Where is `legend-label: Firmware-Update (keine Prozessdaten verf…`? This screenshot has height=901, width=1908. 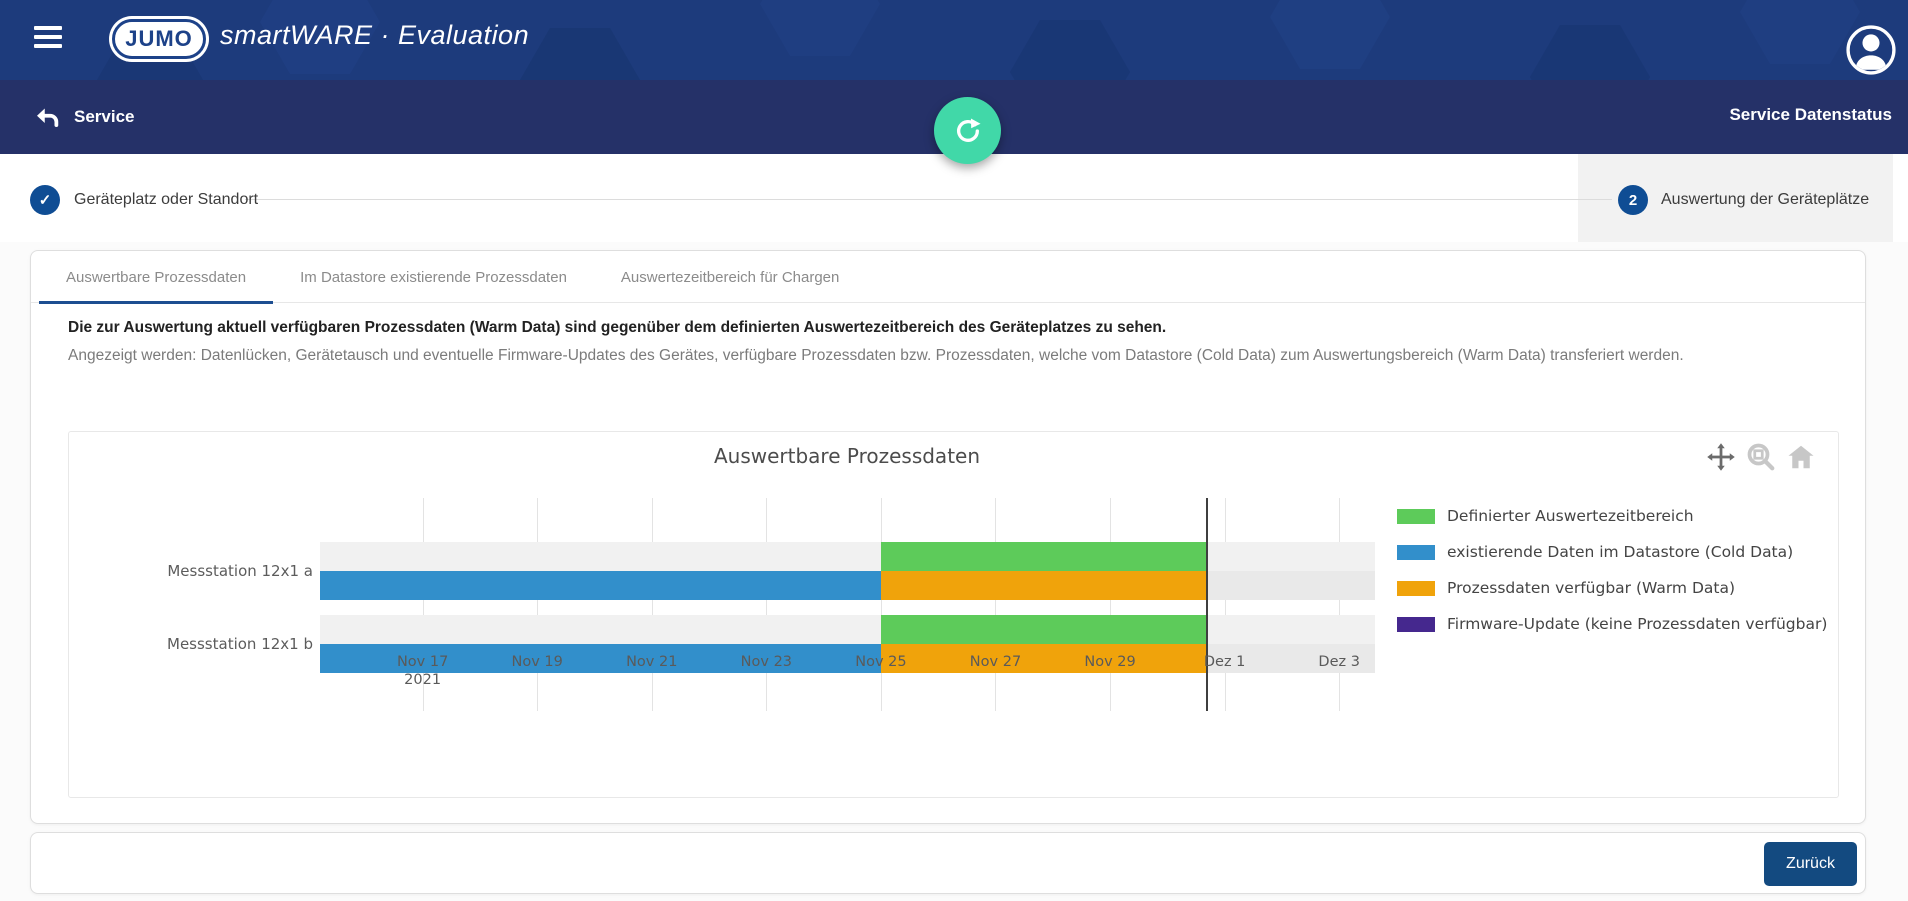
legend-label: Firmware-Update (keine Prozessdaten verf… is located at coordinates (1637, 624).